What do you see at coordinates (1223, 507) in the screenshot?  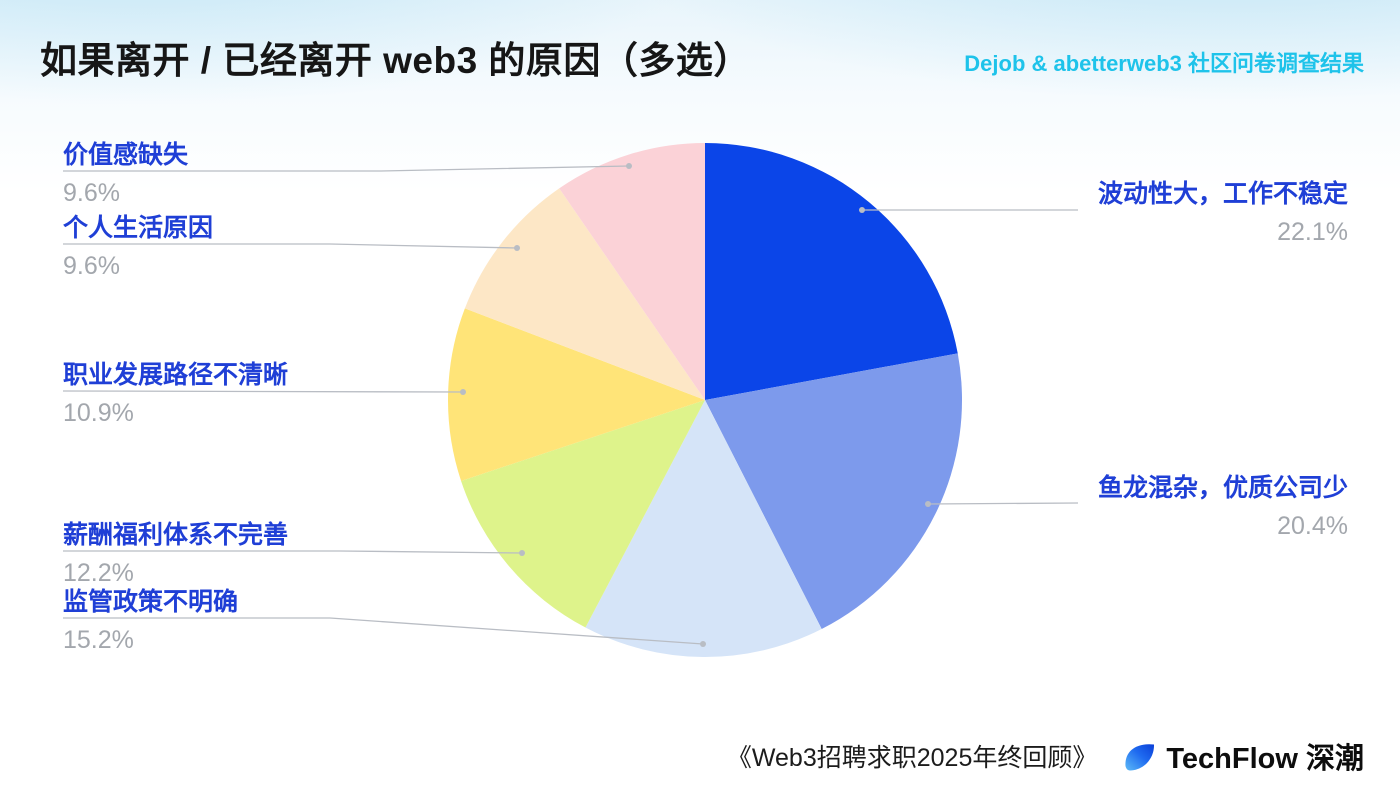 I see `slice-label-group: 鱼龙混杂，优质公司少 20.4%` at bounding box center [1223, 507].